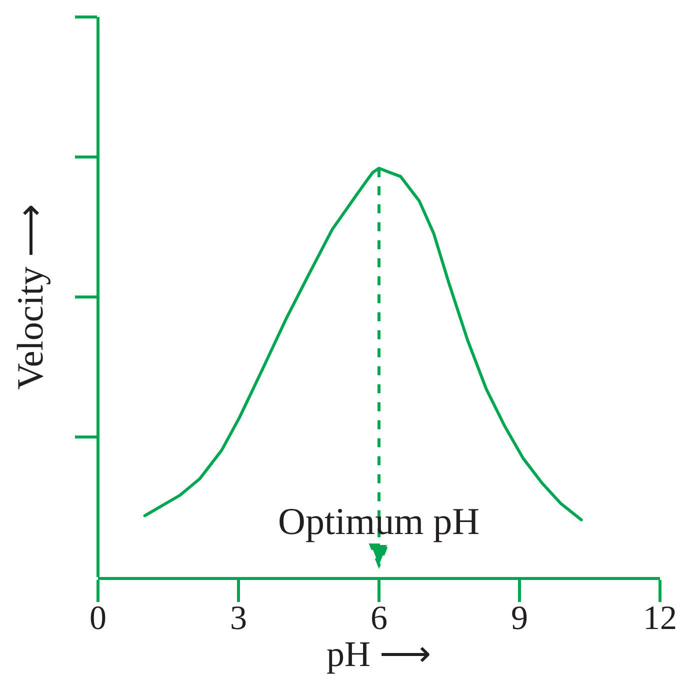 The image size is (678, 674). I want to click on x-tick-label: 6, so click(379, 618).